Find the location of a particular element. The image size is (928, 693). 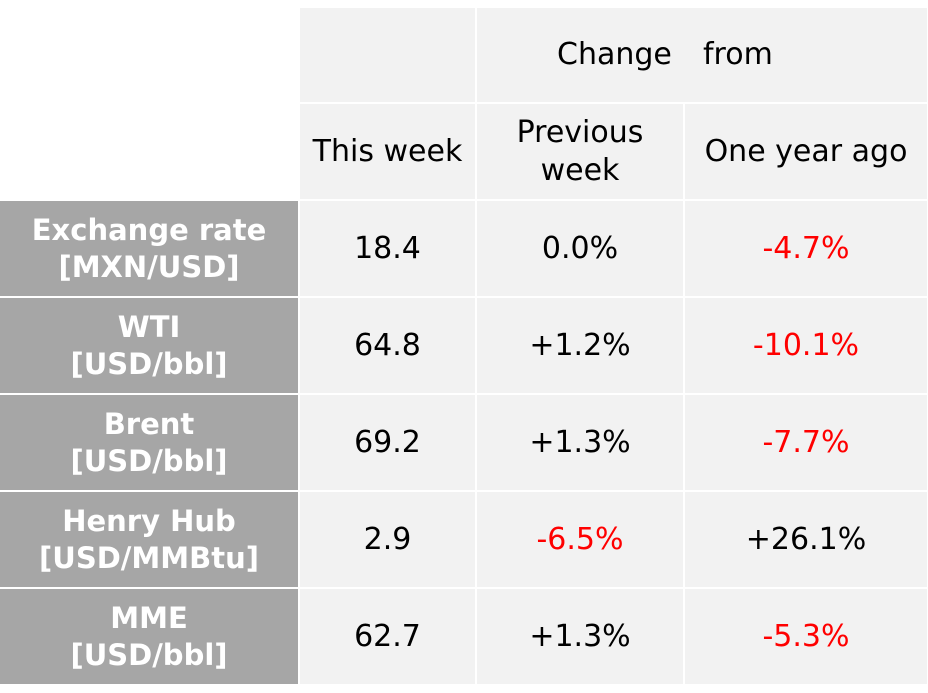

cell-one-year-ago: -7.7% is located at coordinates (806, 442).